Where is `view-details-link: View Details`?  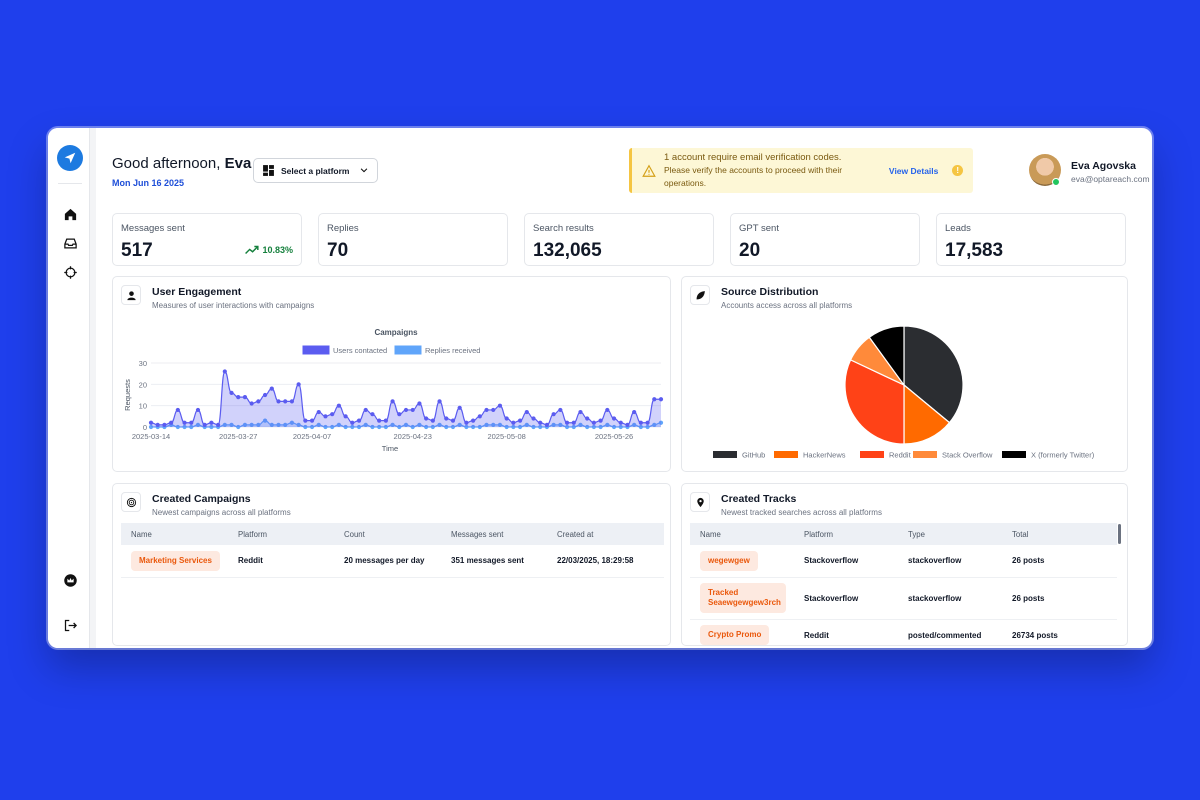 view-details-link: View Details is located at coordinates (913, 170).